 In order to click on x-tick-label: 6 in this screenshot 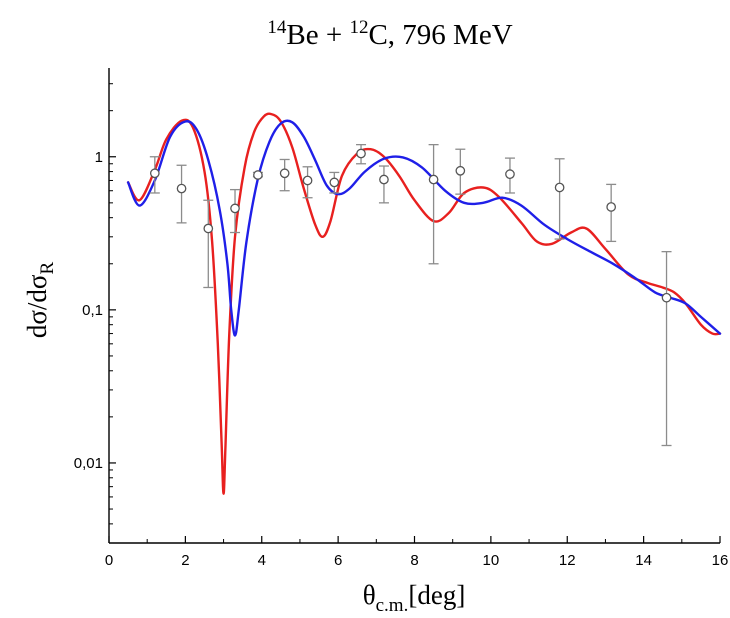, I will do `click(338, 560)`.